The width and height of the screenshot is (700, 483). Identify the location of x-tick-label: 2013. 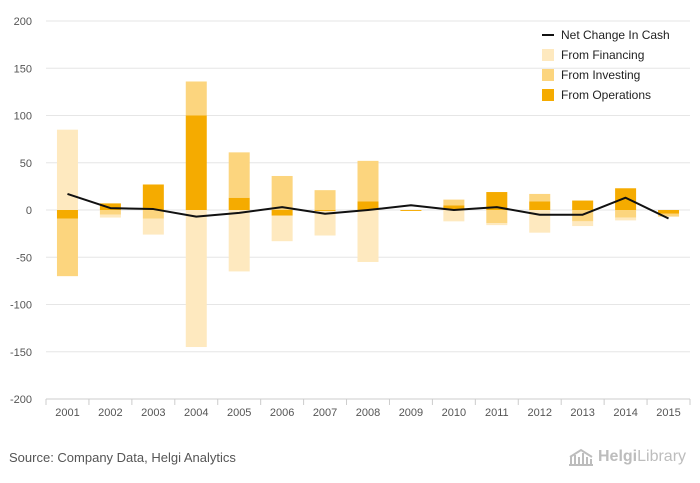
(582, 413).